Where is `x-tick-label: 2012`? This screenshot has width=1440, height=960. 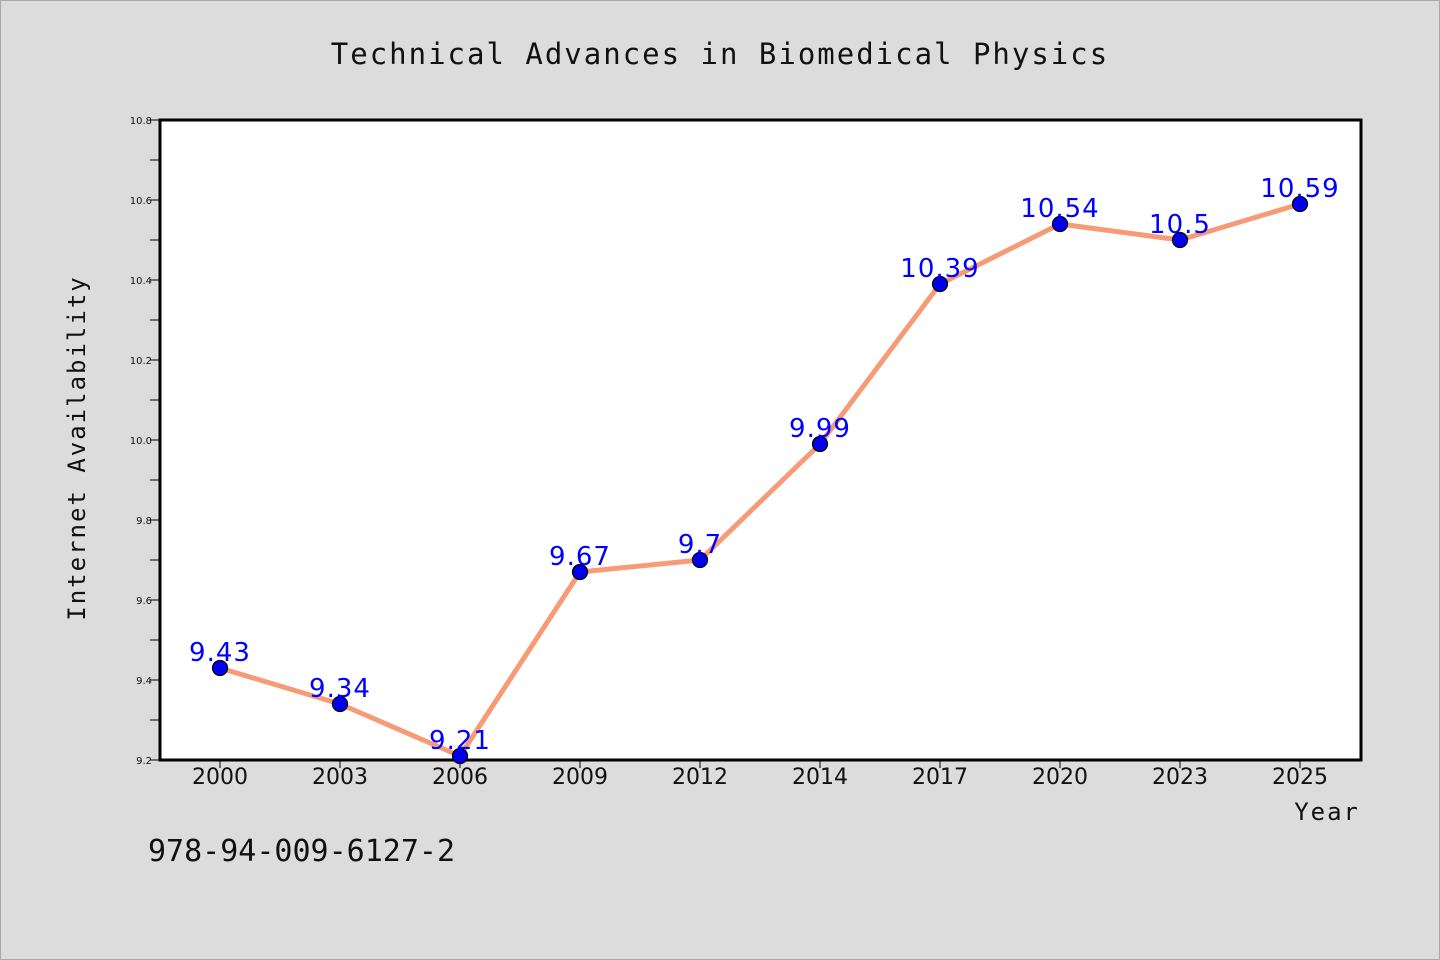
x-tick-label: 2012 is located at coordinates (700, 777).